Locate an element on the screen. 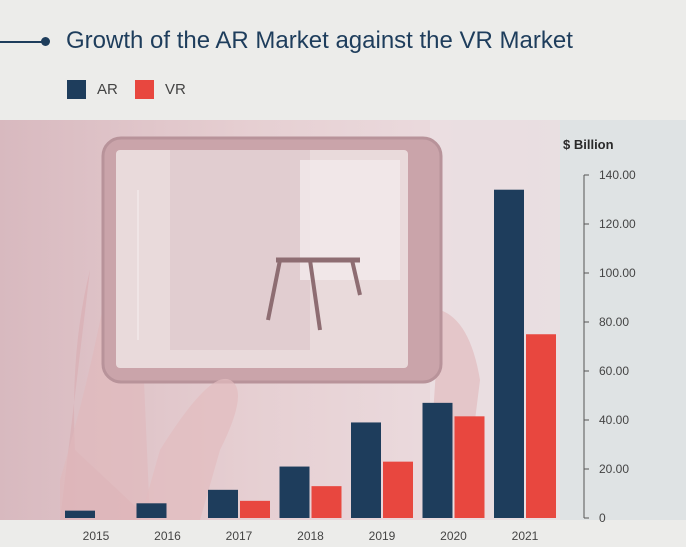 The width and height of the screenshot is (686, 547). x-tick-label-2016: 2016 is located at coordinates (167, 536).